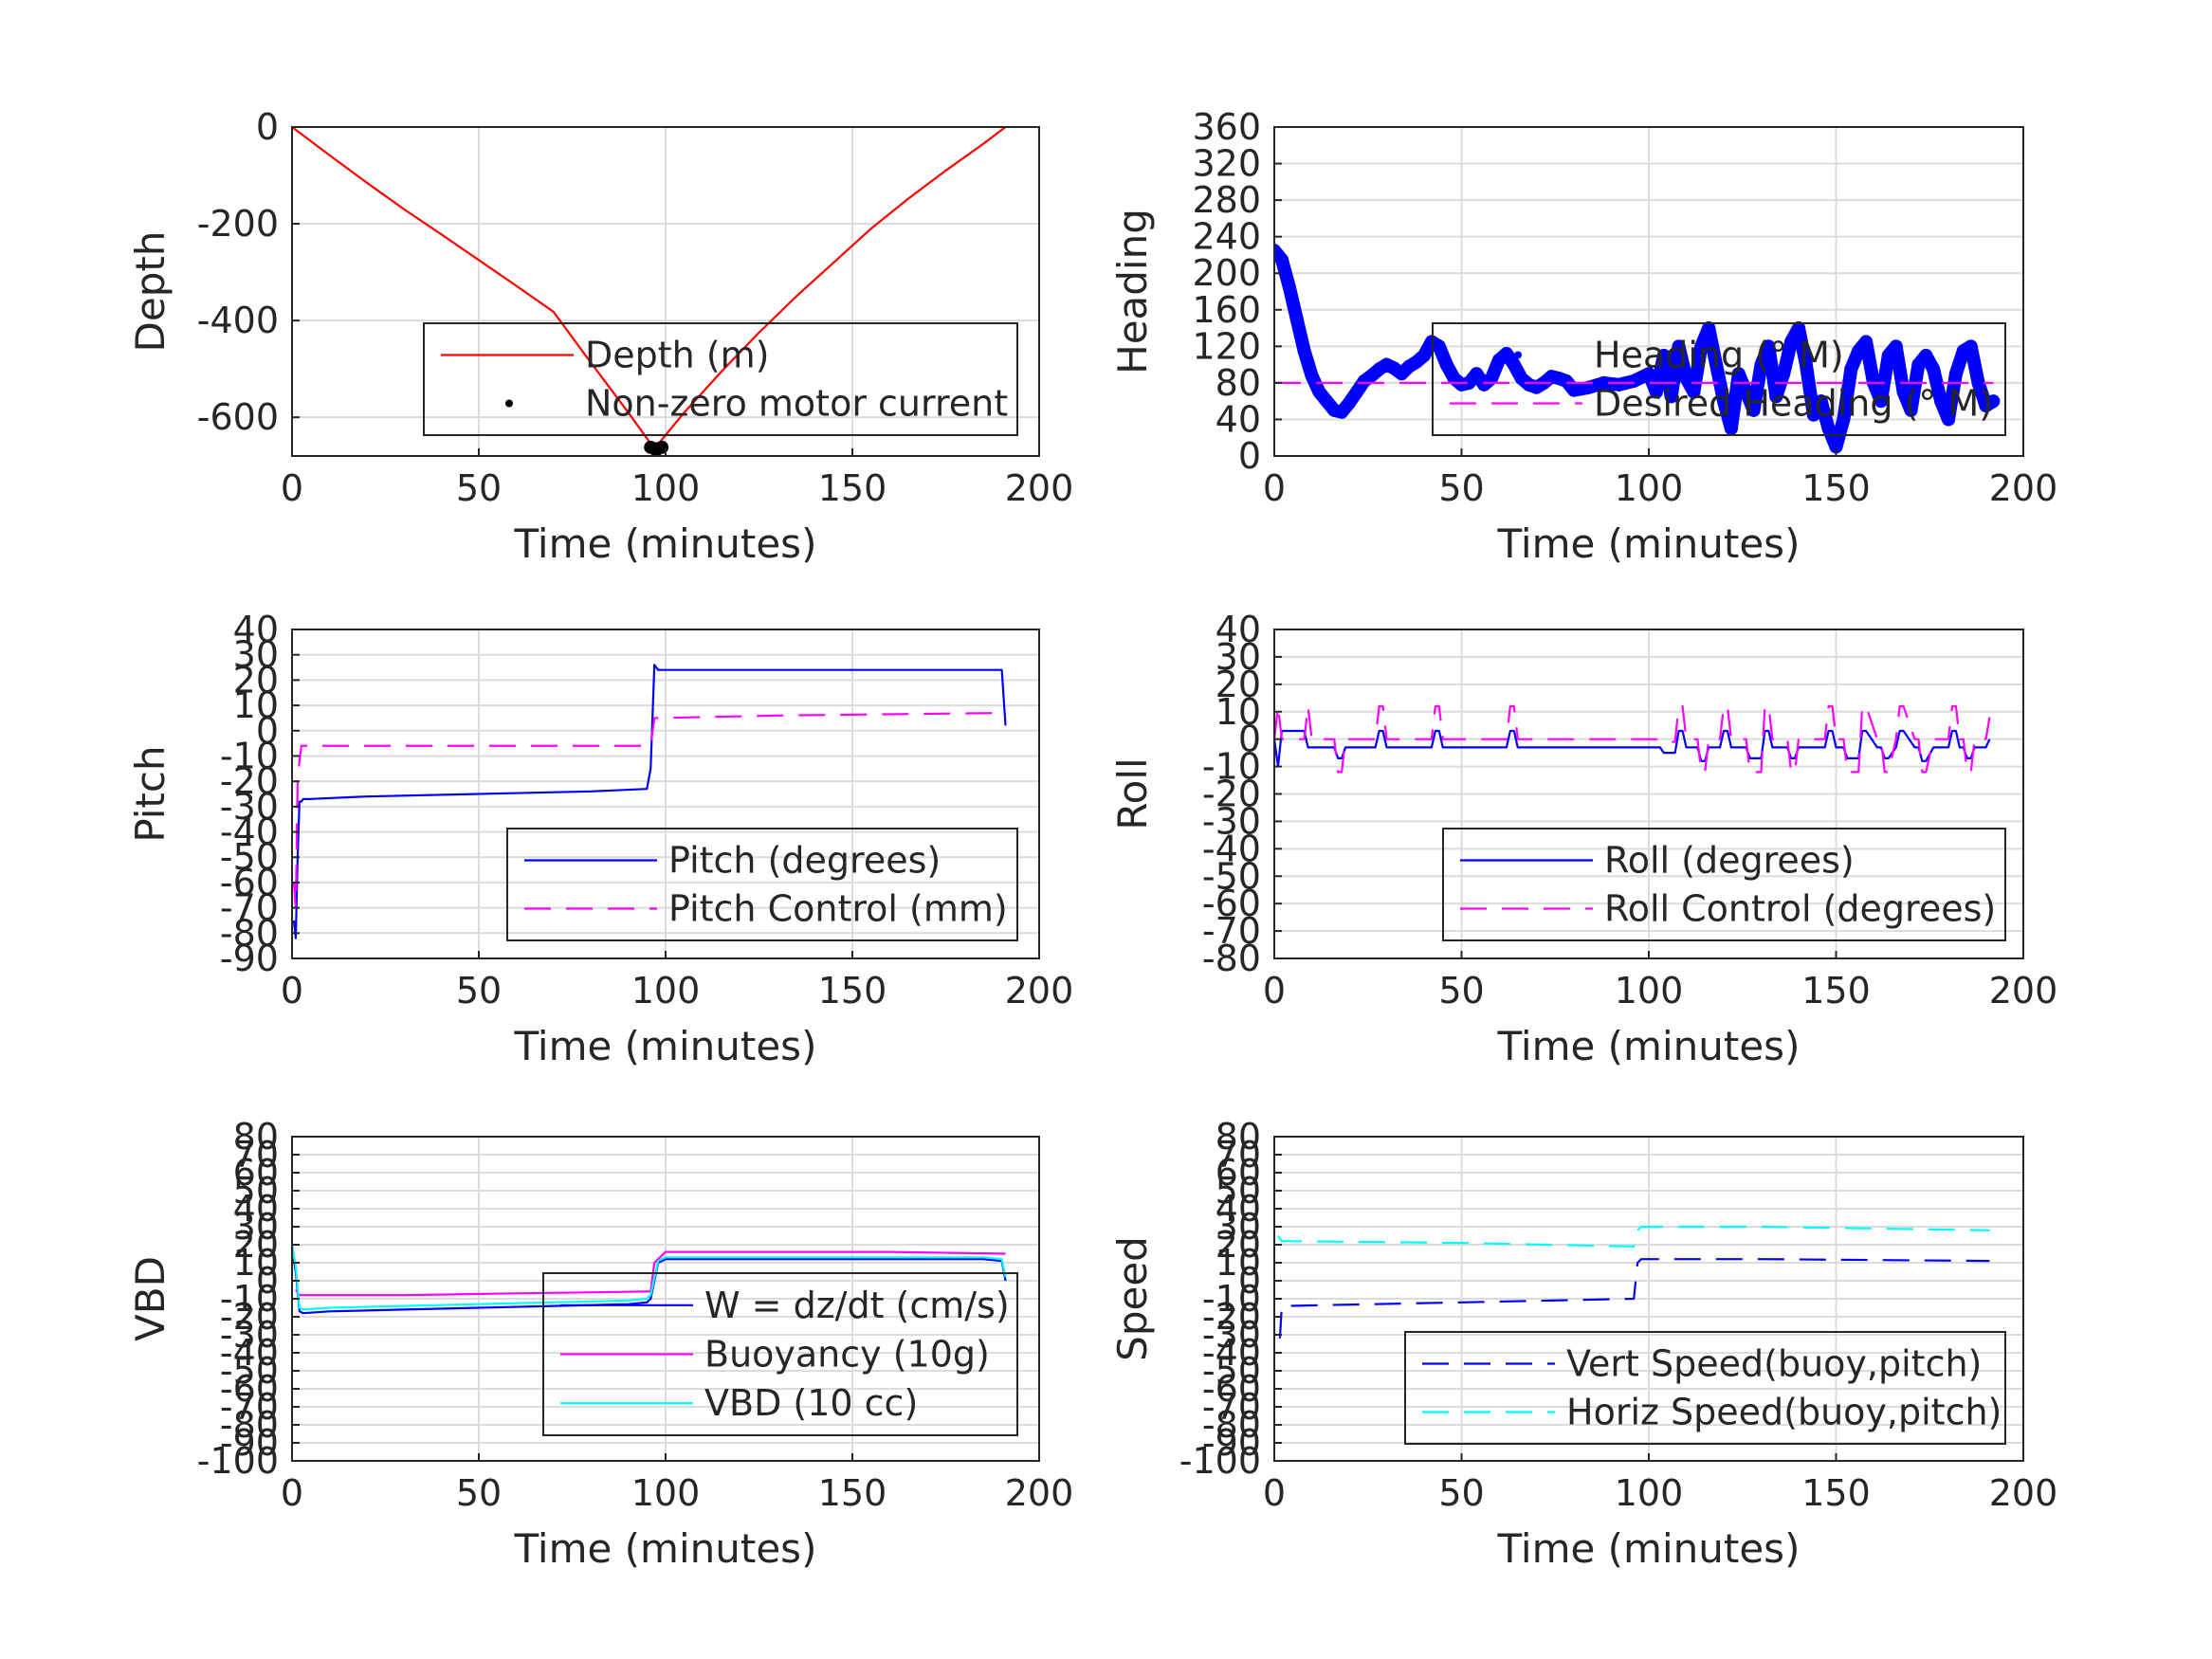 The image size is (2212, 1659). Describe the element at coordinates (1238, 629) in the screenshot. I see `roll-y-tick-label: 40` at that location.